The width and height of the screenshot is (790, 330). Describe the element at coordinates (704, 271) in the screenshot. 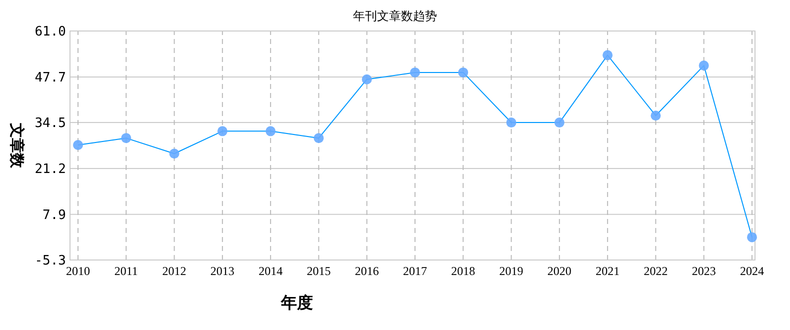

I see `x-tick-label: 2023` at that location.